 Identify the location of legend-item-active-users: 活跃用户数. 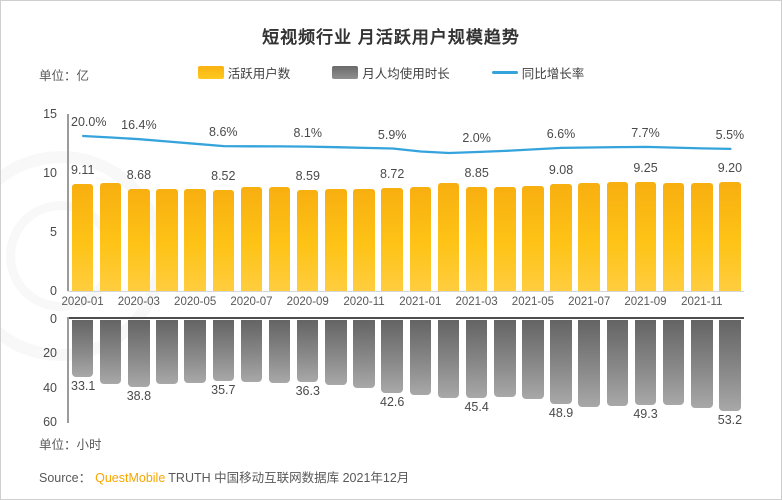
(244, 72).